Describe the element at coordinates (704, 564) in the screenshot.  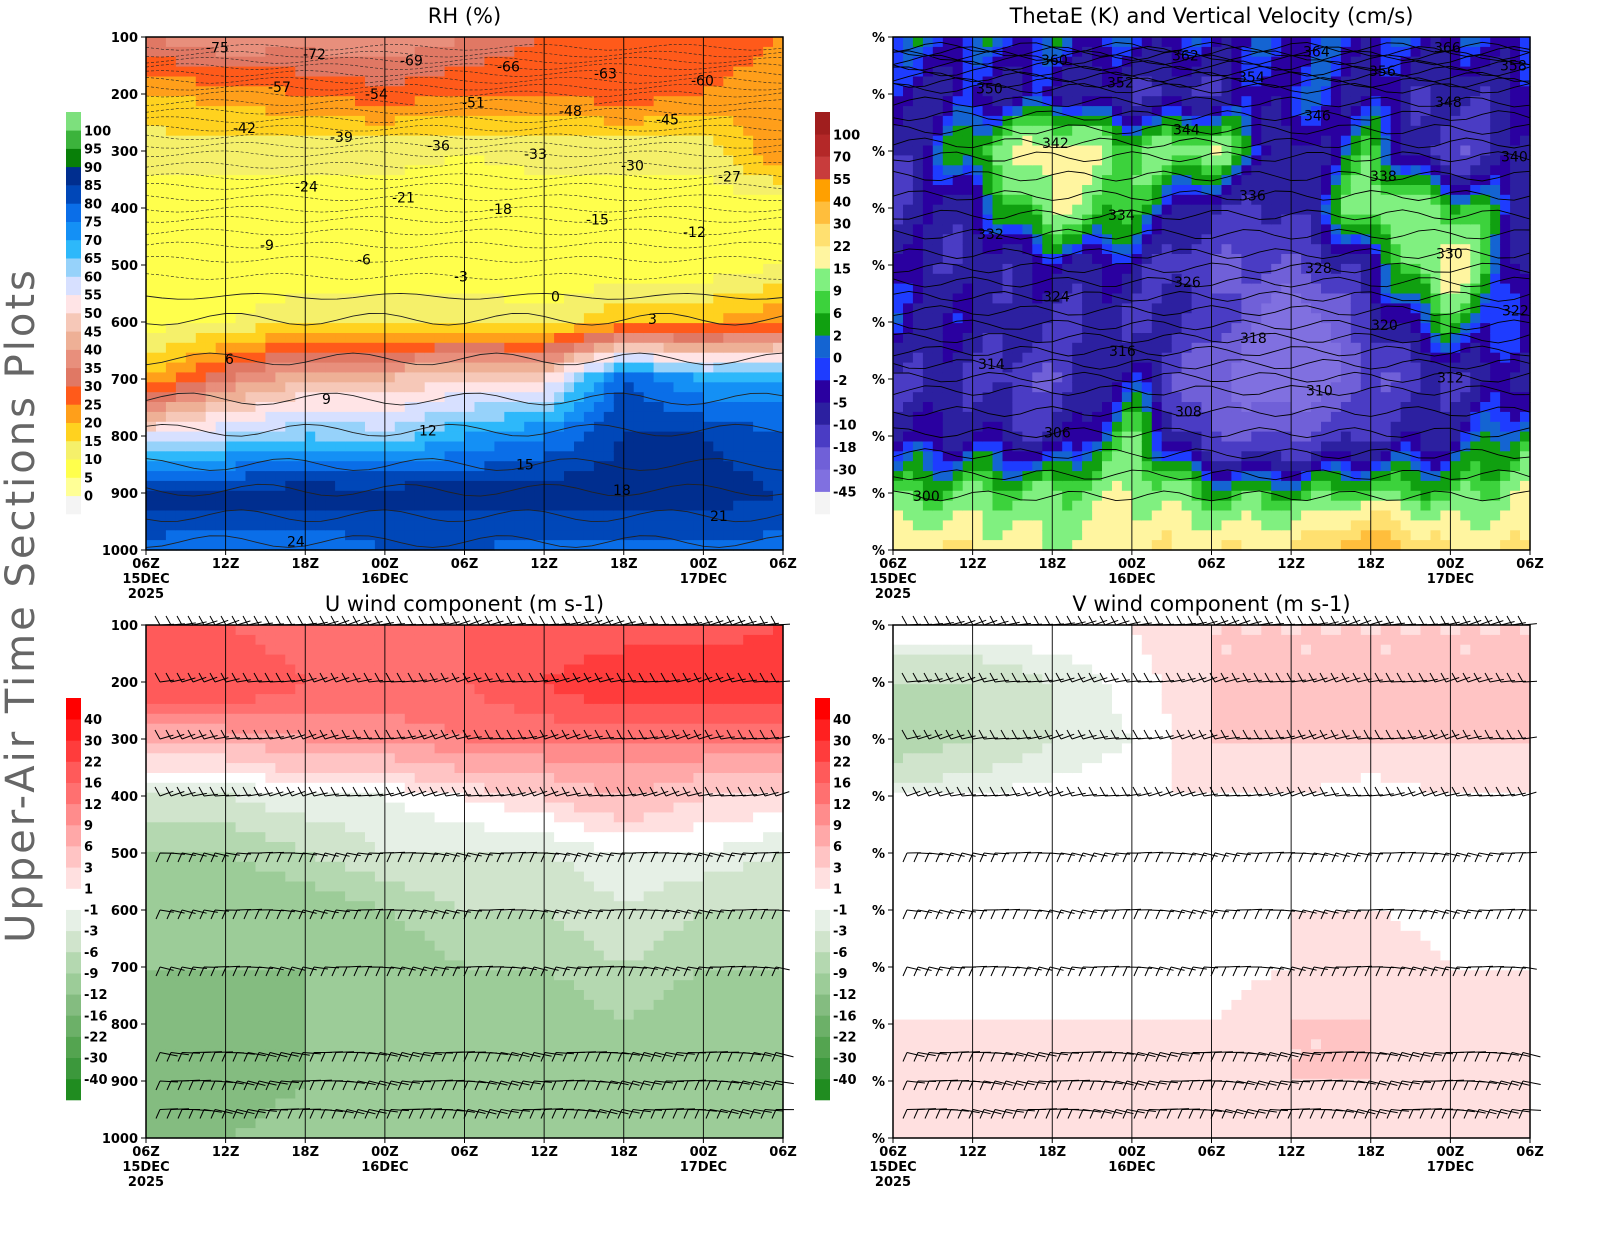
I see `x-tick-label: 00Z` at that location.